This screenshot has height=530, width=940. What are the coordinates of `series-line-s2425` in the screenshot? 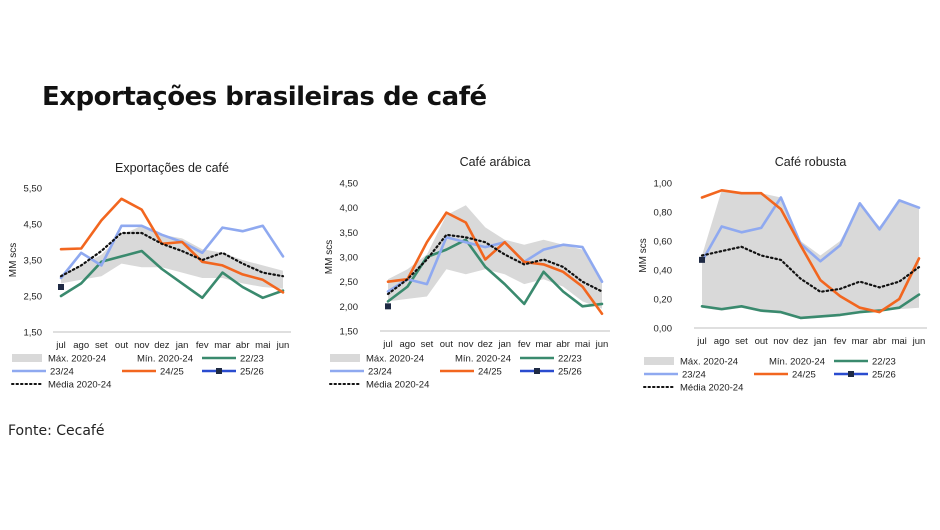 It's located at (495, 263).